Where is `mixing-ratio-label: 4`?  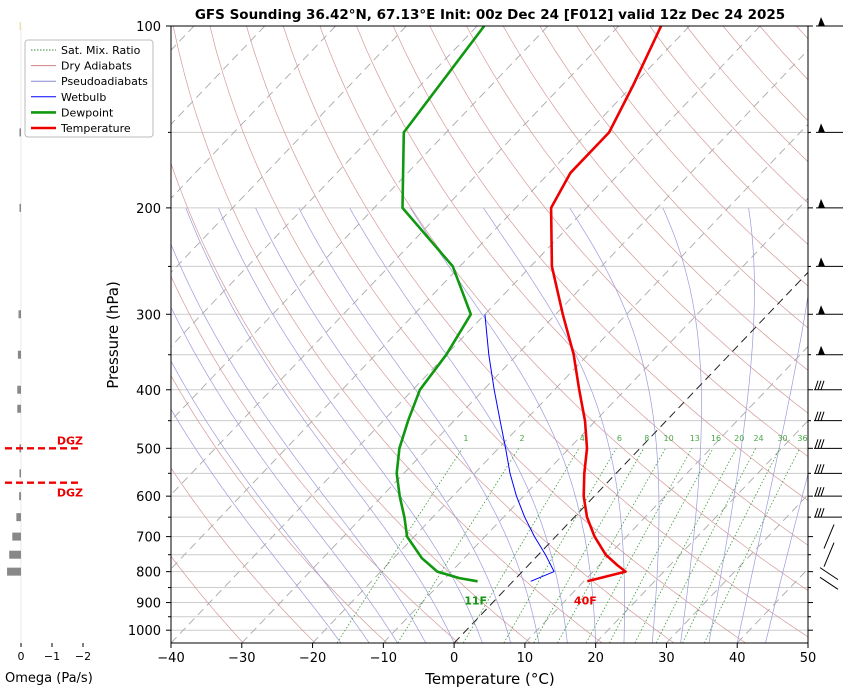
mixing-ratio-label: 4 is located at coordinates (582, 438).